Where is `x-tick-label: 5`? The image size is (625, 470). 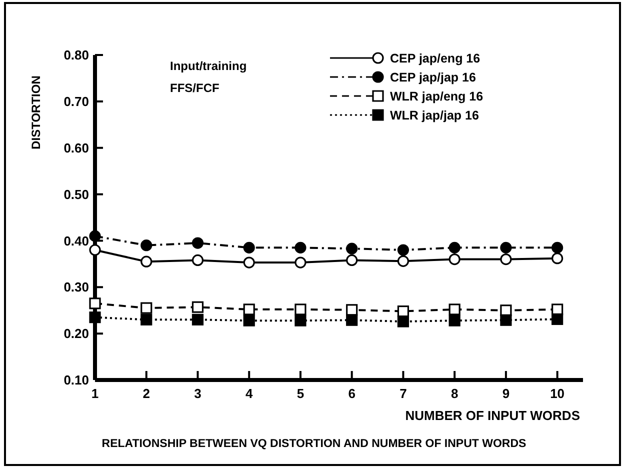 x-tick-label: 5 is located at coordinates (300, 393).